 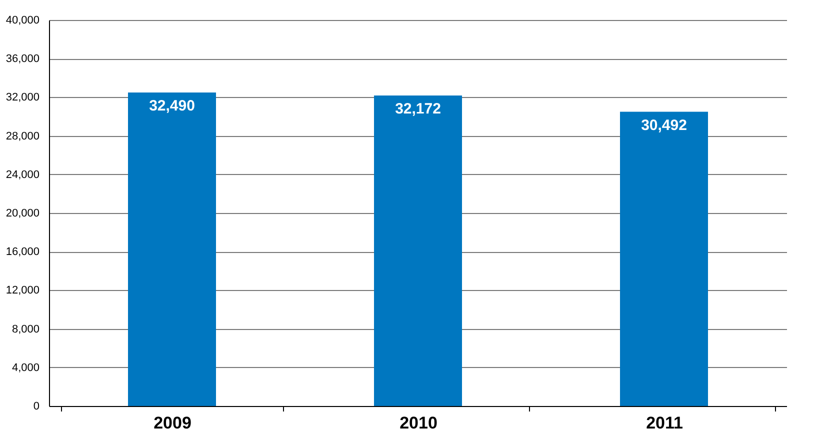 What do you see at coordinates (664, 423) in the screenshot?
I see `x-tick-label: 2011` at bounding box center [664, 423].